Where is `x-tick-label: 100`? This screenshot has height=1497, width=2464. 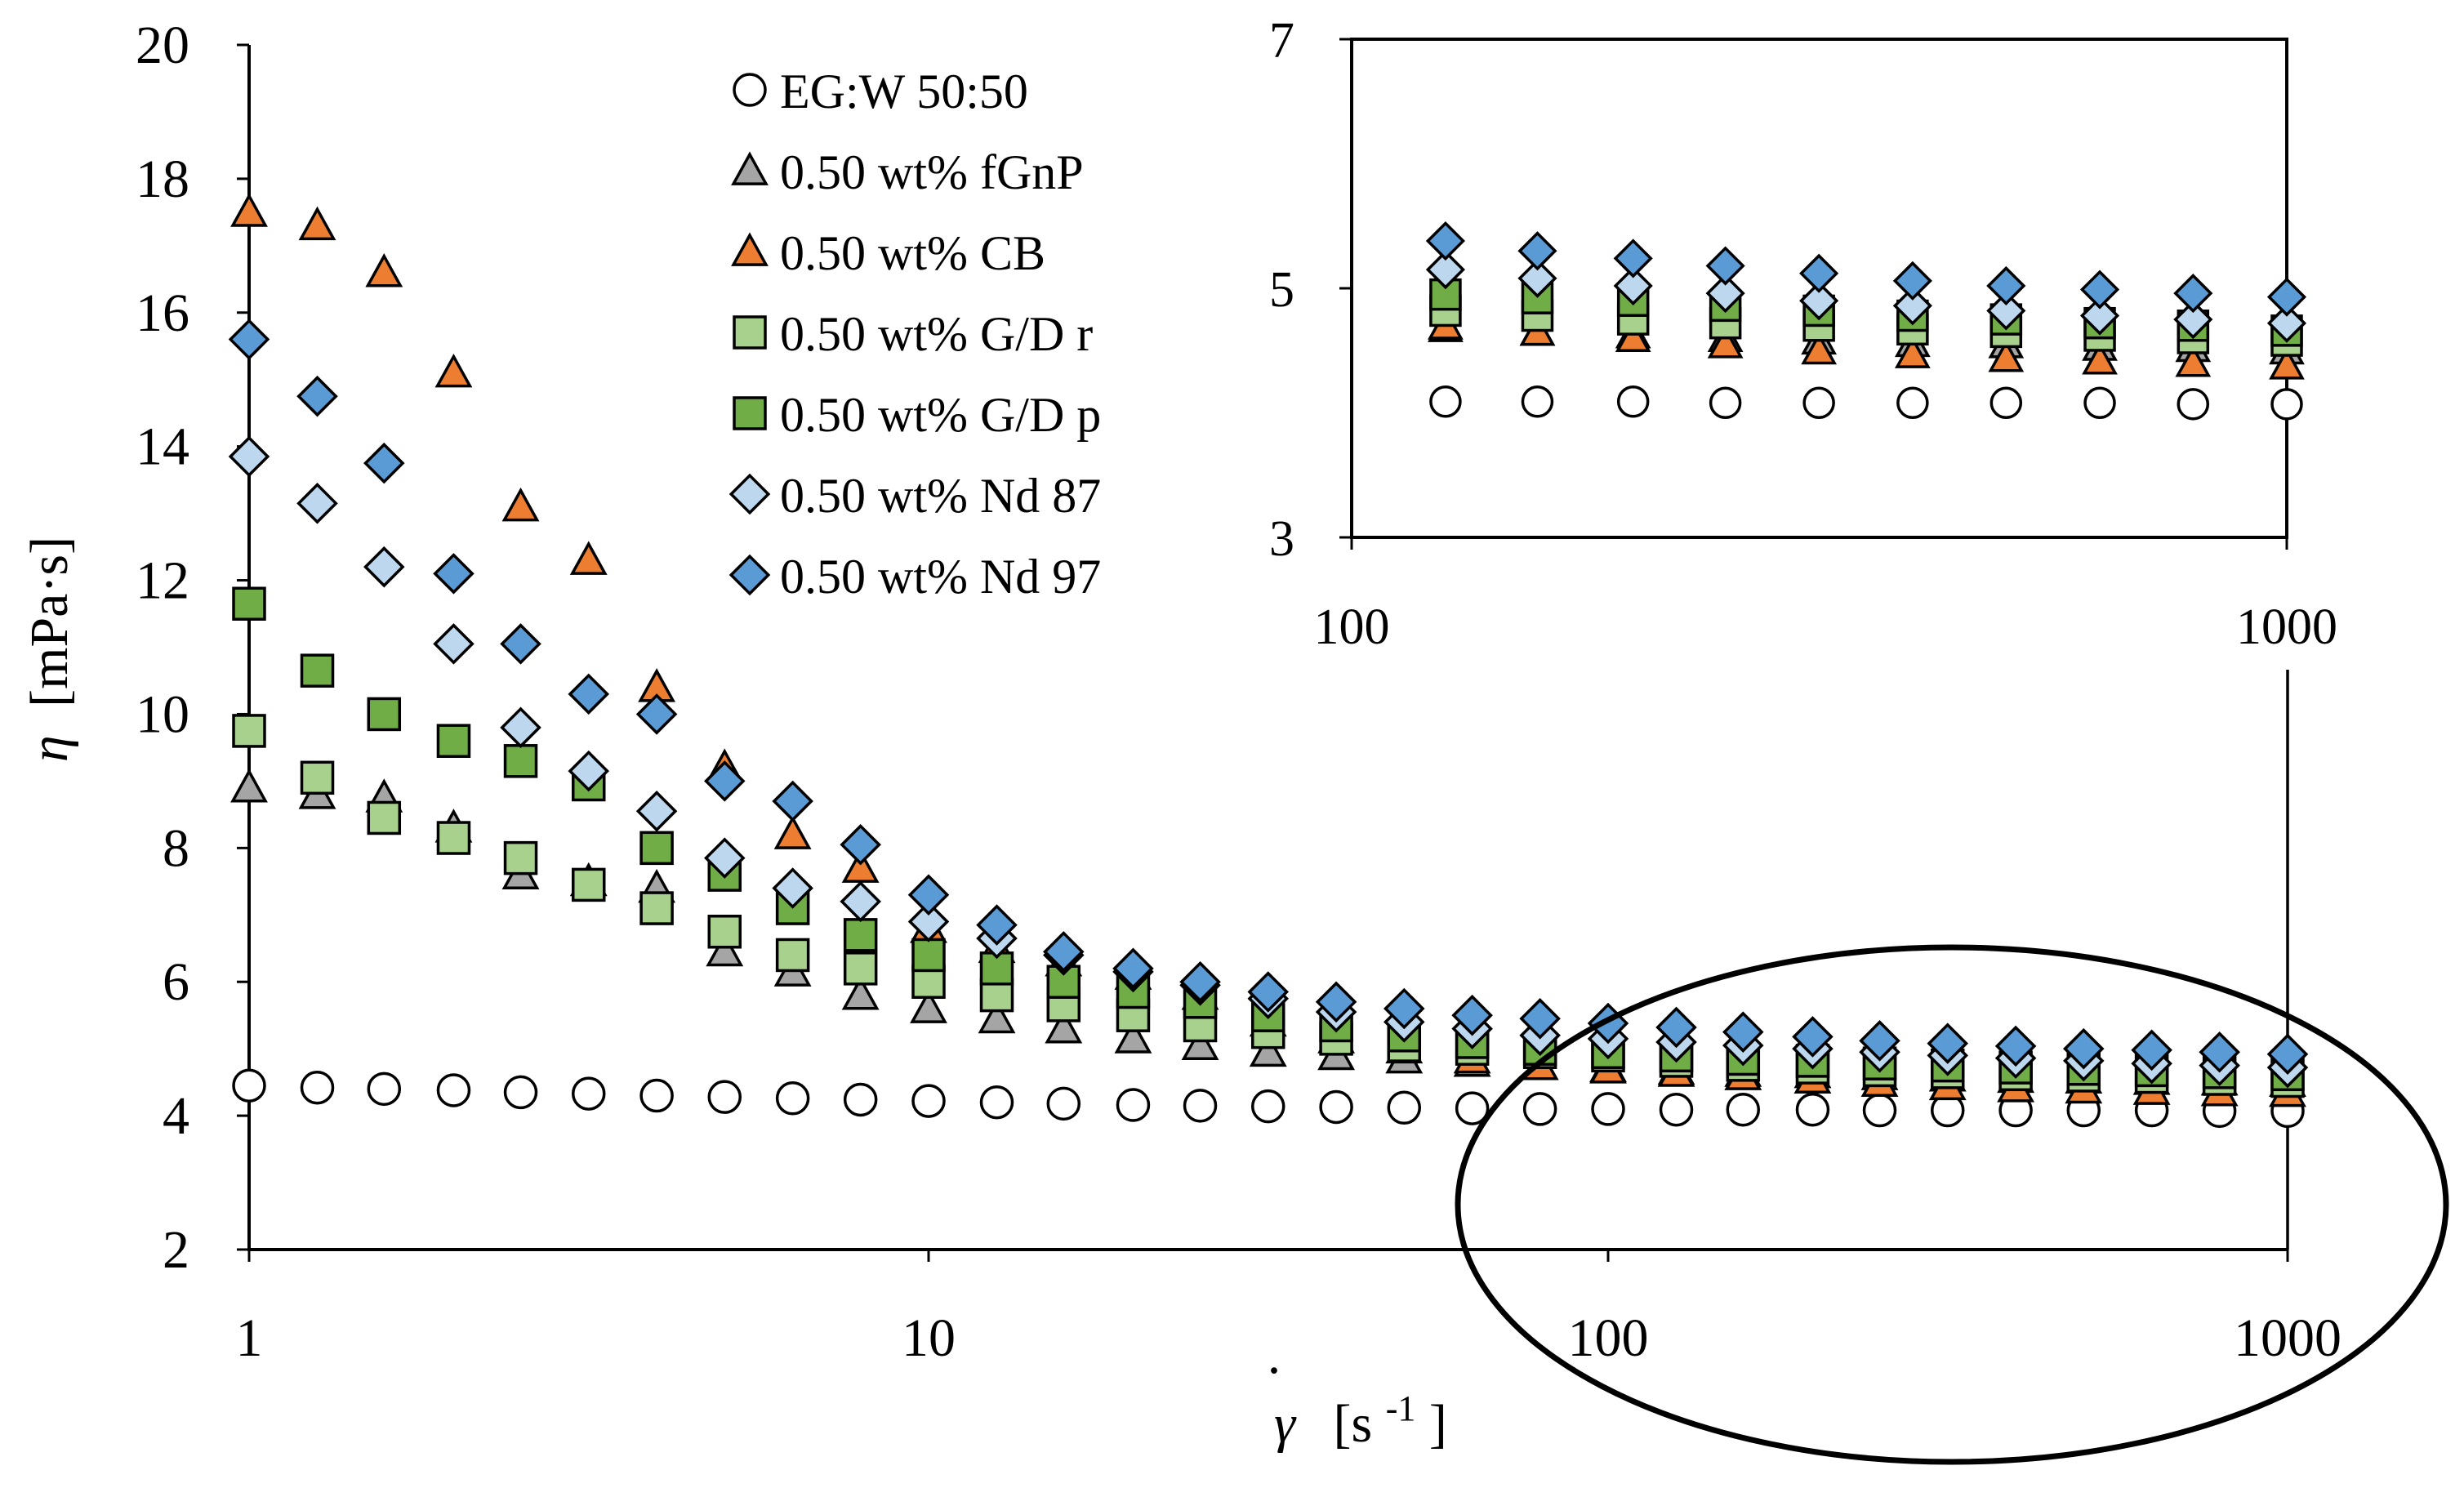
x-tick-label: 100 is located at coordinates (1608, 1338).